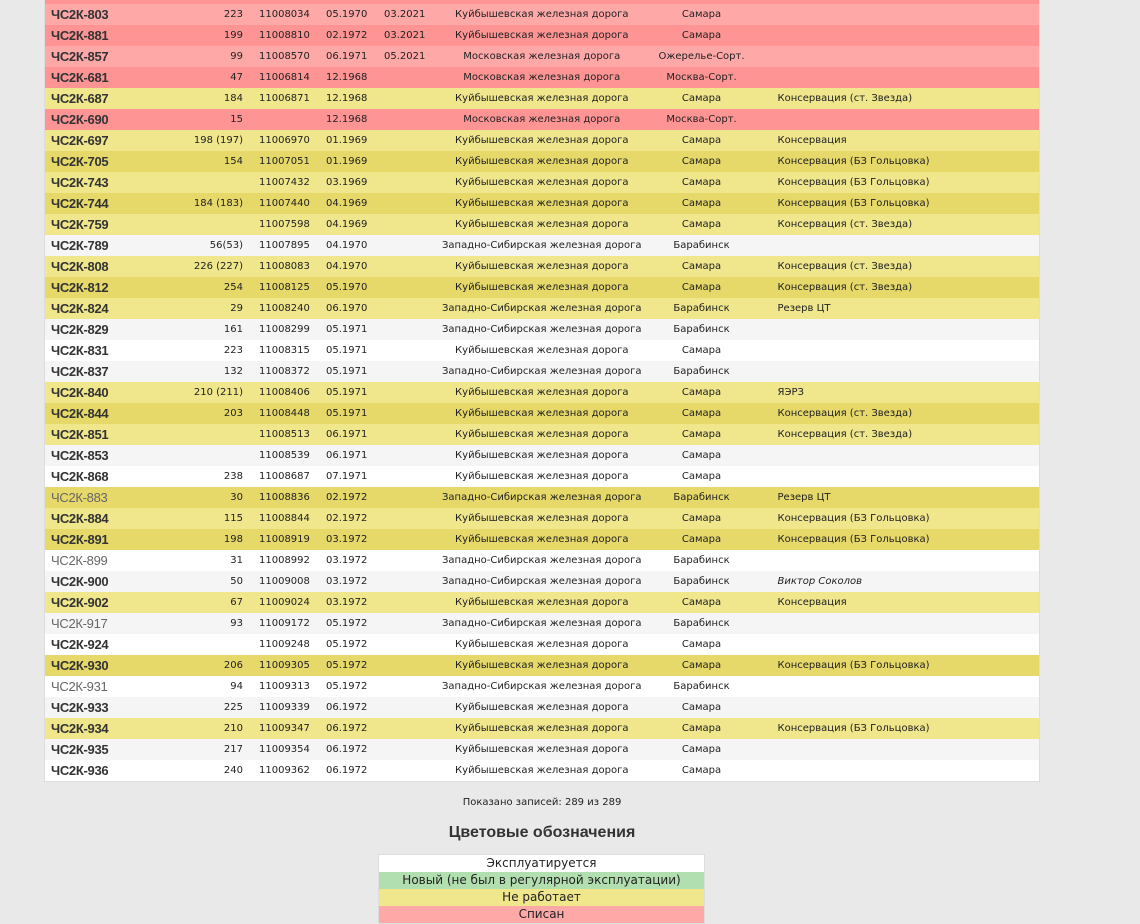  What do you see at coordinates (80, 98) in the screenshot?
I see `locomotive-link: ЧС2К-687` at bounding box center [80, 98].